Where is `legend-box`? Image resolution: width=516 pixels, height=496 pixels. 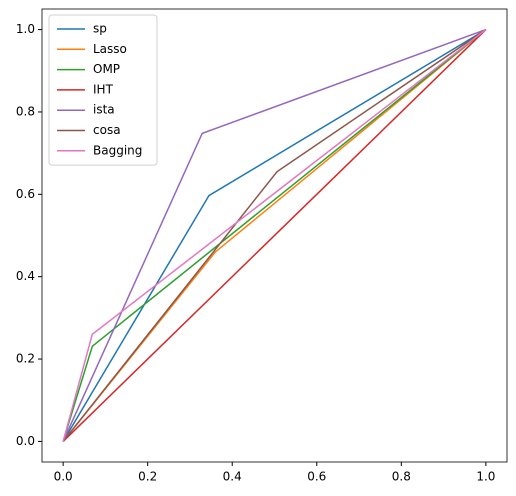
legend-box is located at coordinates (103, 90).